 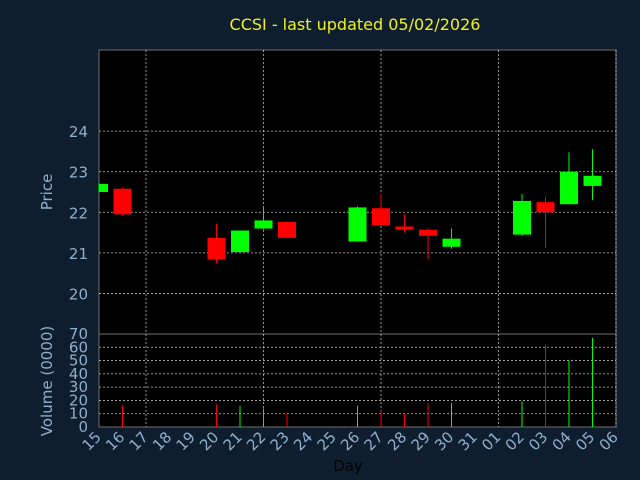 I want to click on x-tick-label: 02, so click(x=515, y=441).